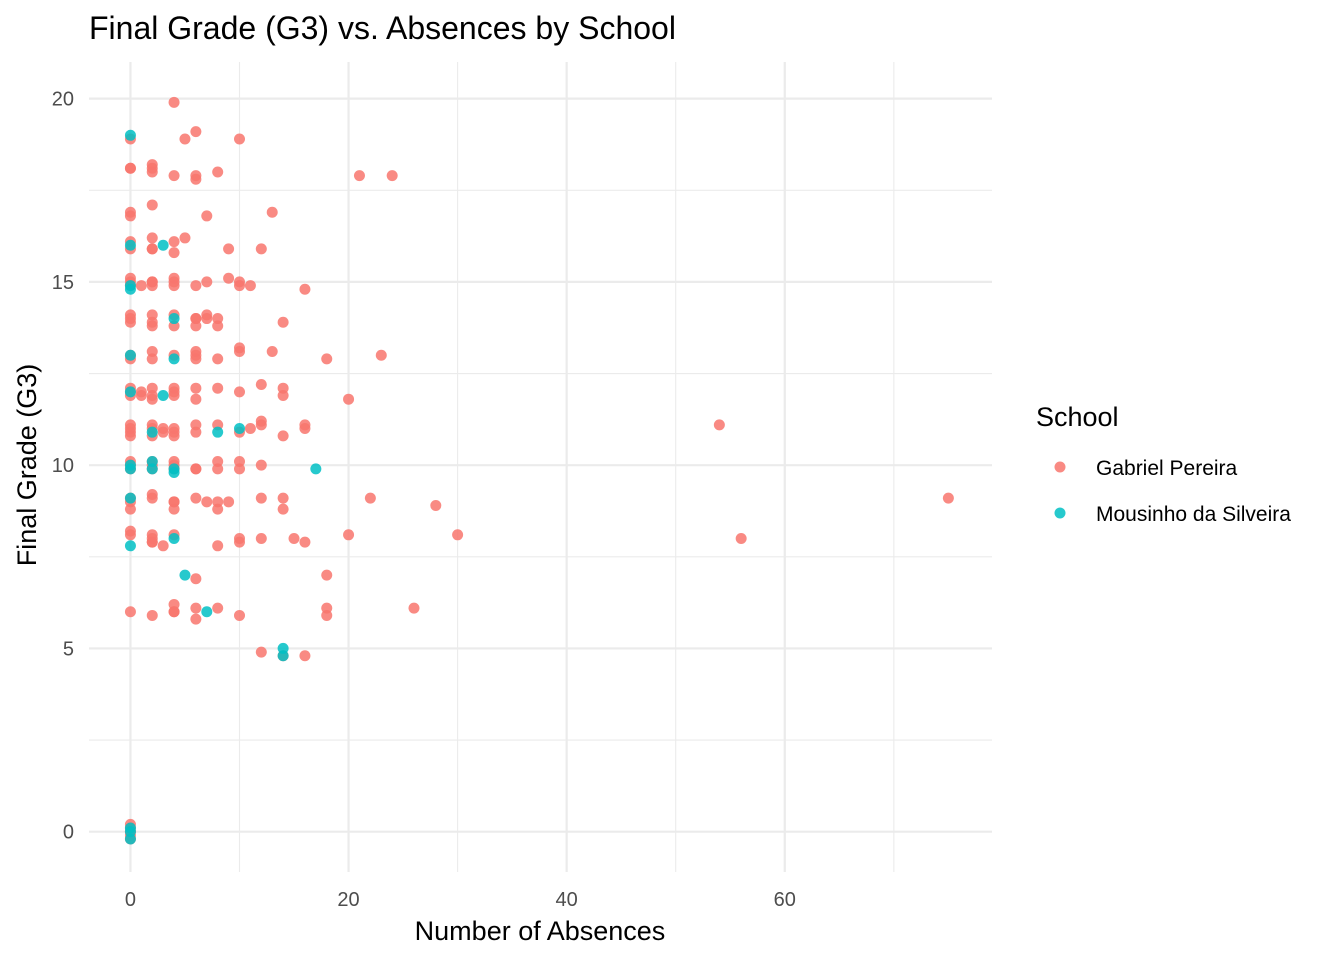  What do you see at coordinates (130, 900) in the screenshot?
I see `x-tick-label: 0` at bounding box center [130, 900].